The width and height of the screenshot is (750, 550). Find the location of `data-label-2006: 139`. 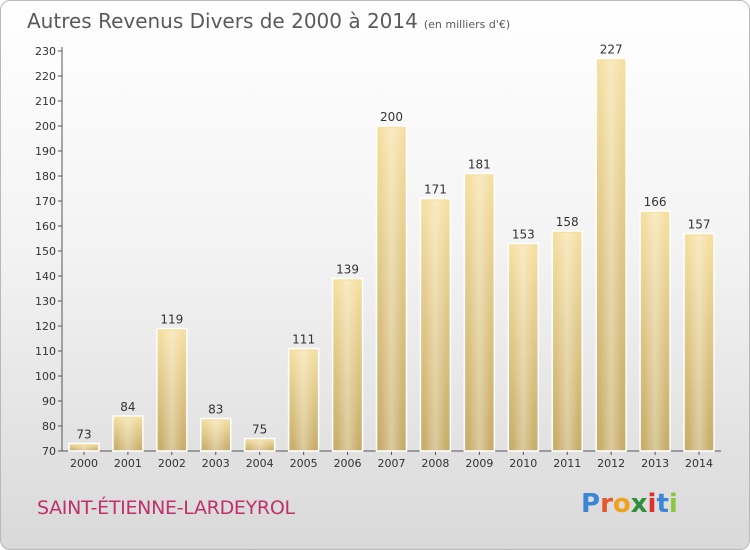

data-label-2006: 139 is located at coordinates (347, 270).